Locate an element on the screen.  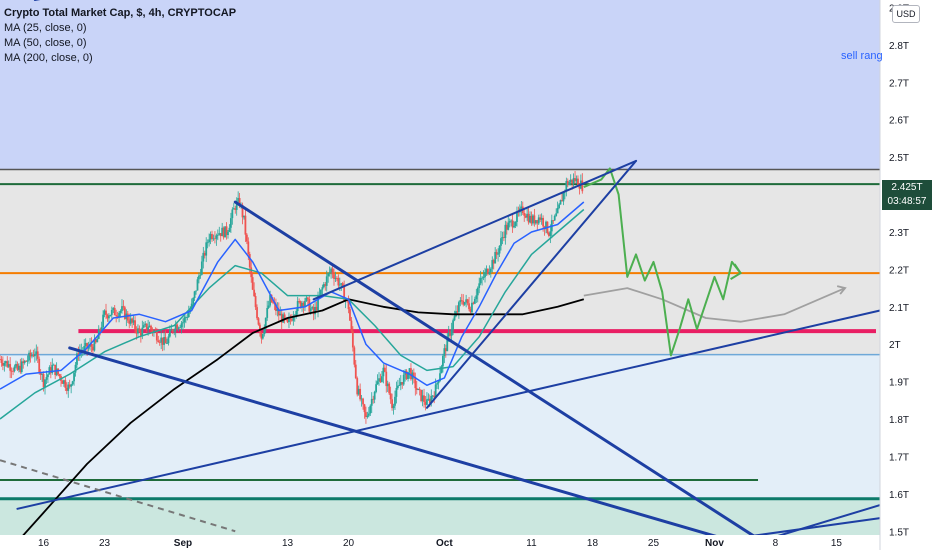
x-tick-label: 11 is located at coordinates (531, 543).